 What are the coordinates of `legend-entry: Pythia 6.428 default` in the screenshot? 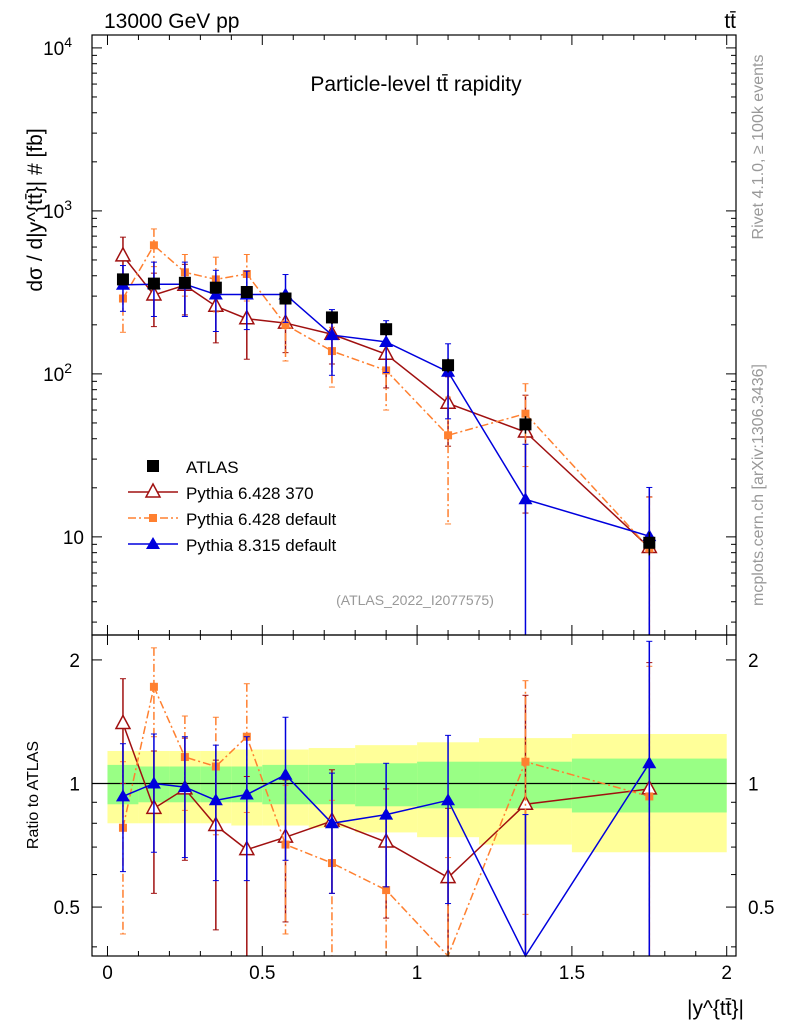 It's located at (232, 519).